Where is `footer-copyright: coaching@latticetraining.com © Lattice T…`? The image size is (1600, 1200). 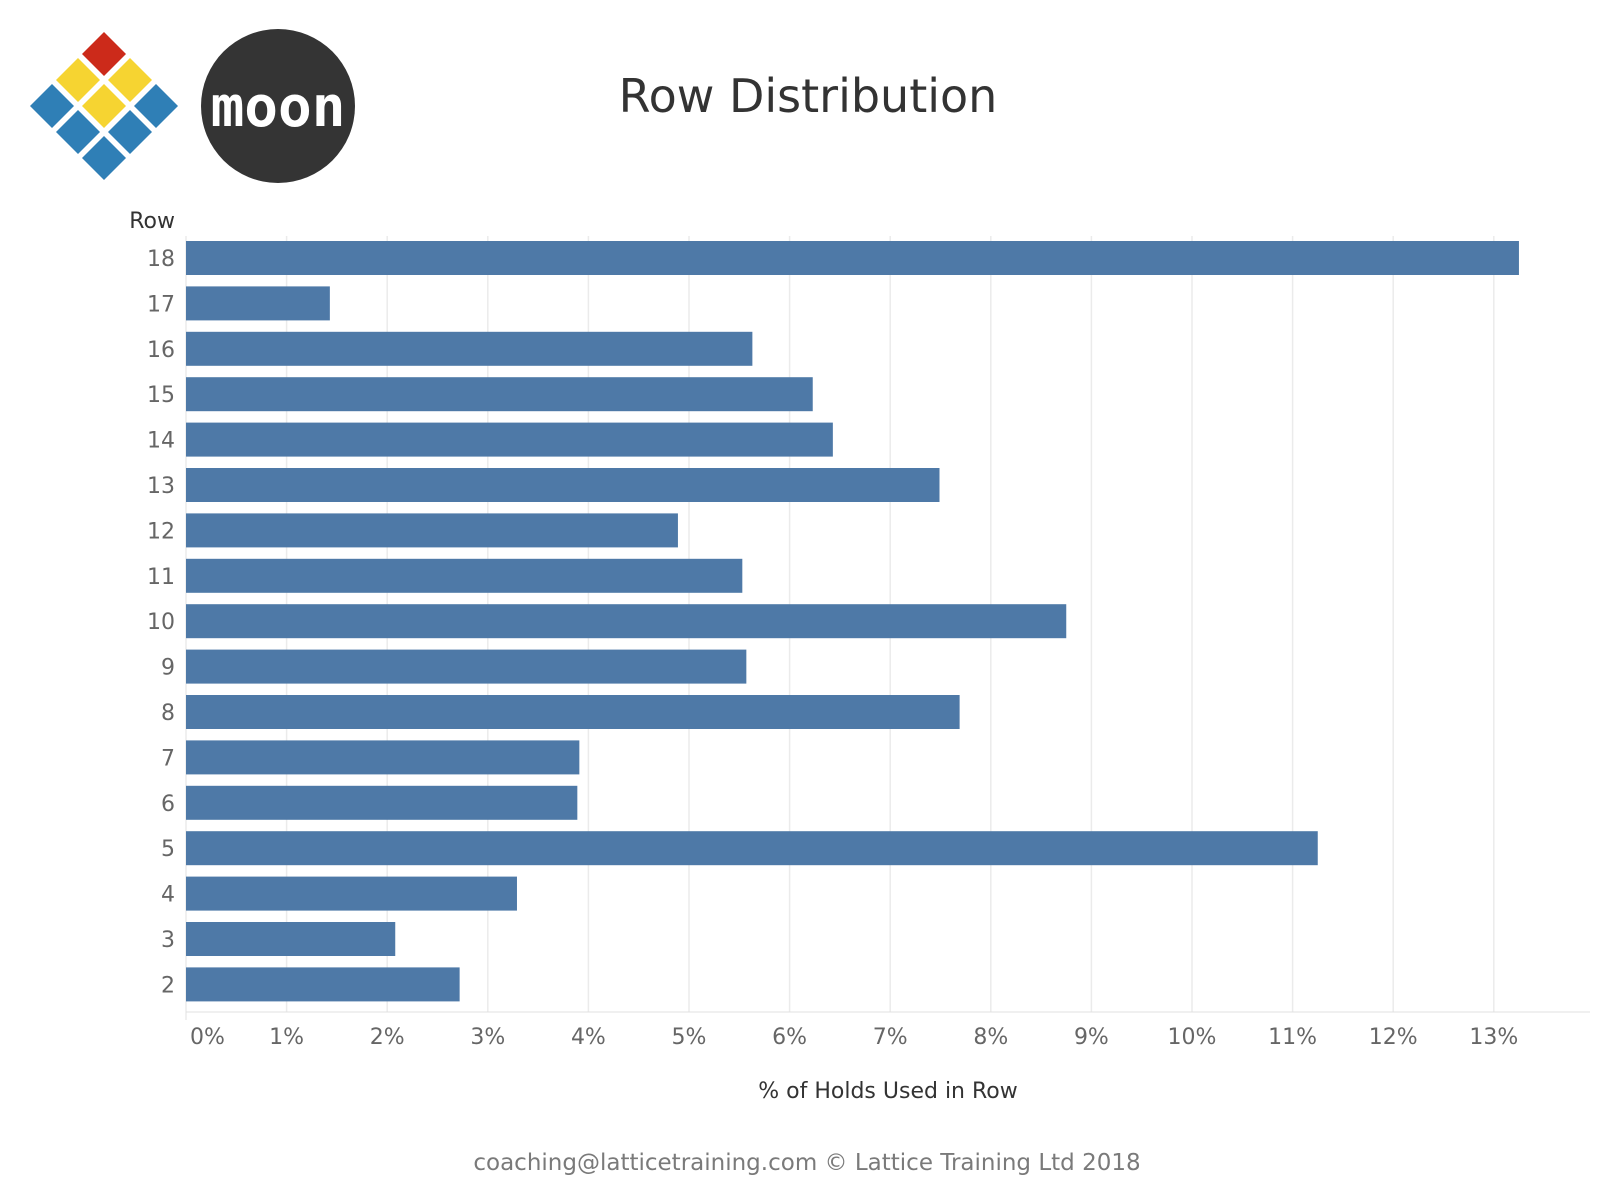 footer-copyright: coaching@latticetraining.com © Lattice T… is located at coordinates (806, 1163).